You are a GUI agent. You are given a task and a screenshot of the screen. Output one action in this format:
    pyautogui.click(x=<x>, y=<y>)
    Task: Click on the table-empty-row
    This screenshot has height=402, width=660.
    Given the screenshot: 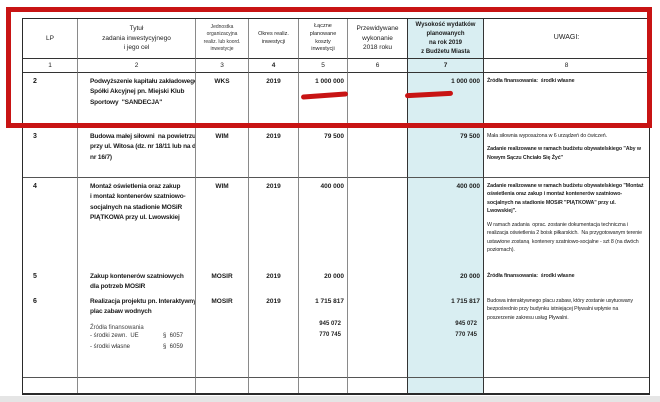 What is the action you would take?
    pyautogui.click(x=336, y=385)
    